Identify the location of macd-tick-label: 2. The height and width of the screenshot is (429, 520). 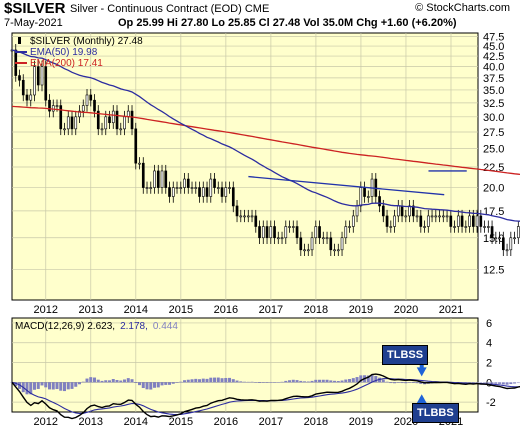
(489, 364).